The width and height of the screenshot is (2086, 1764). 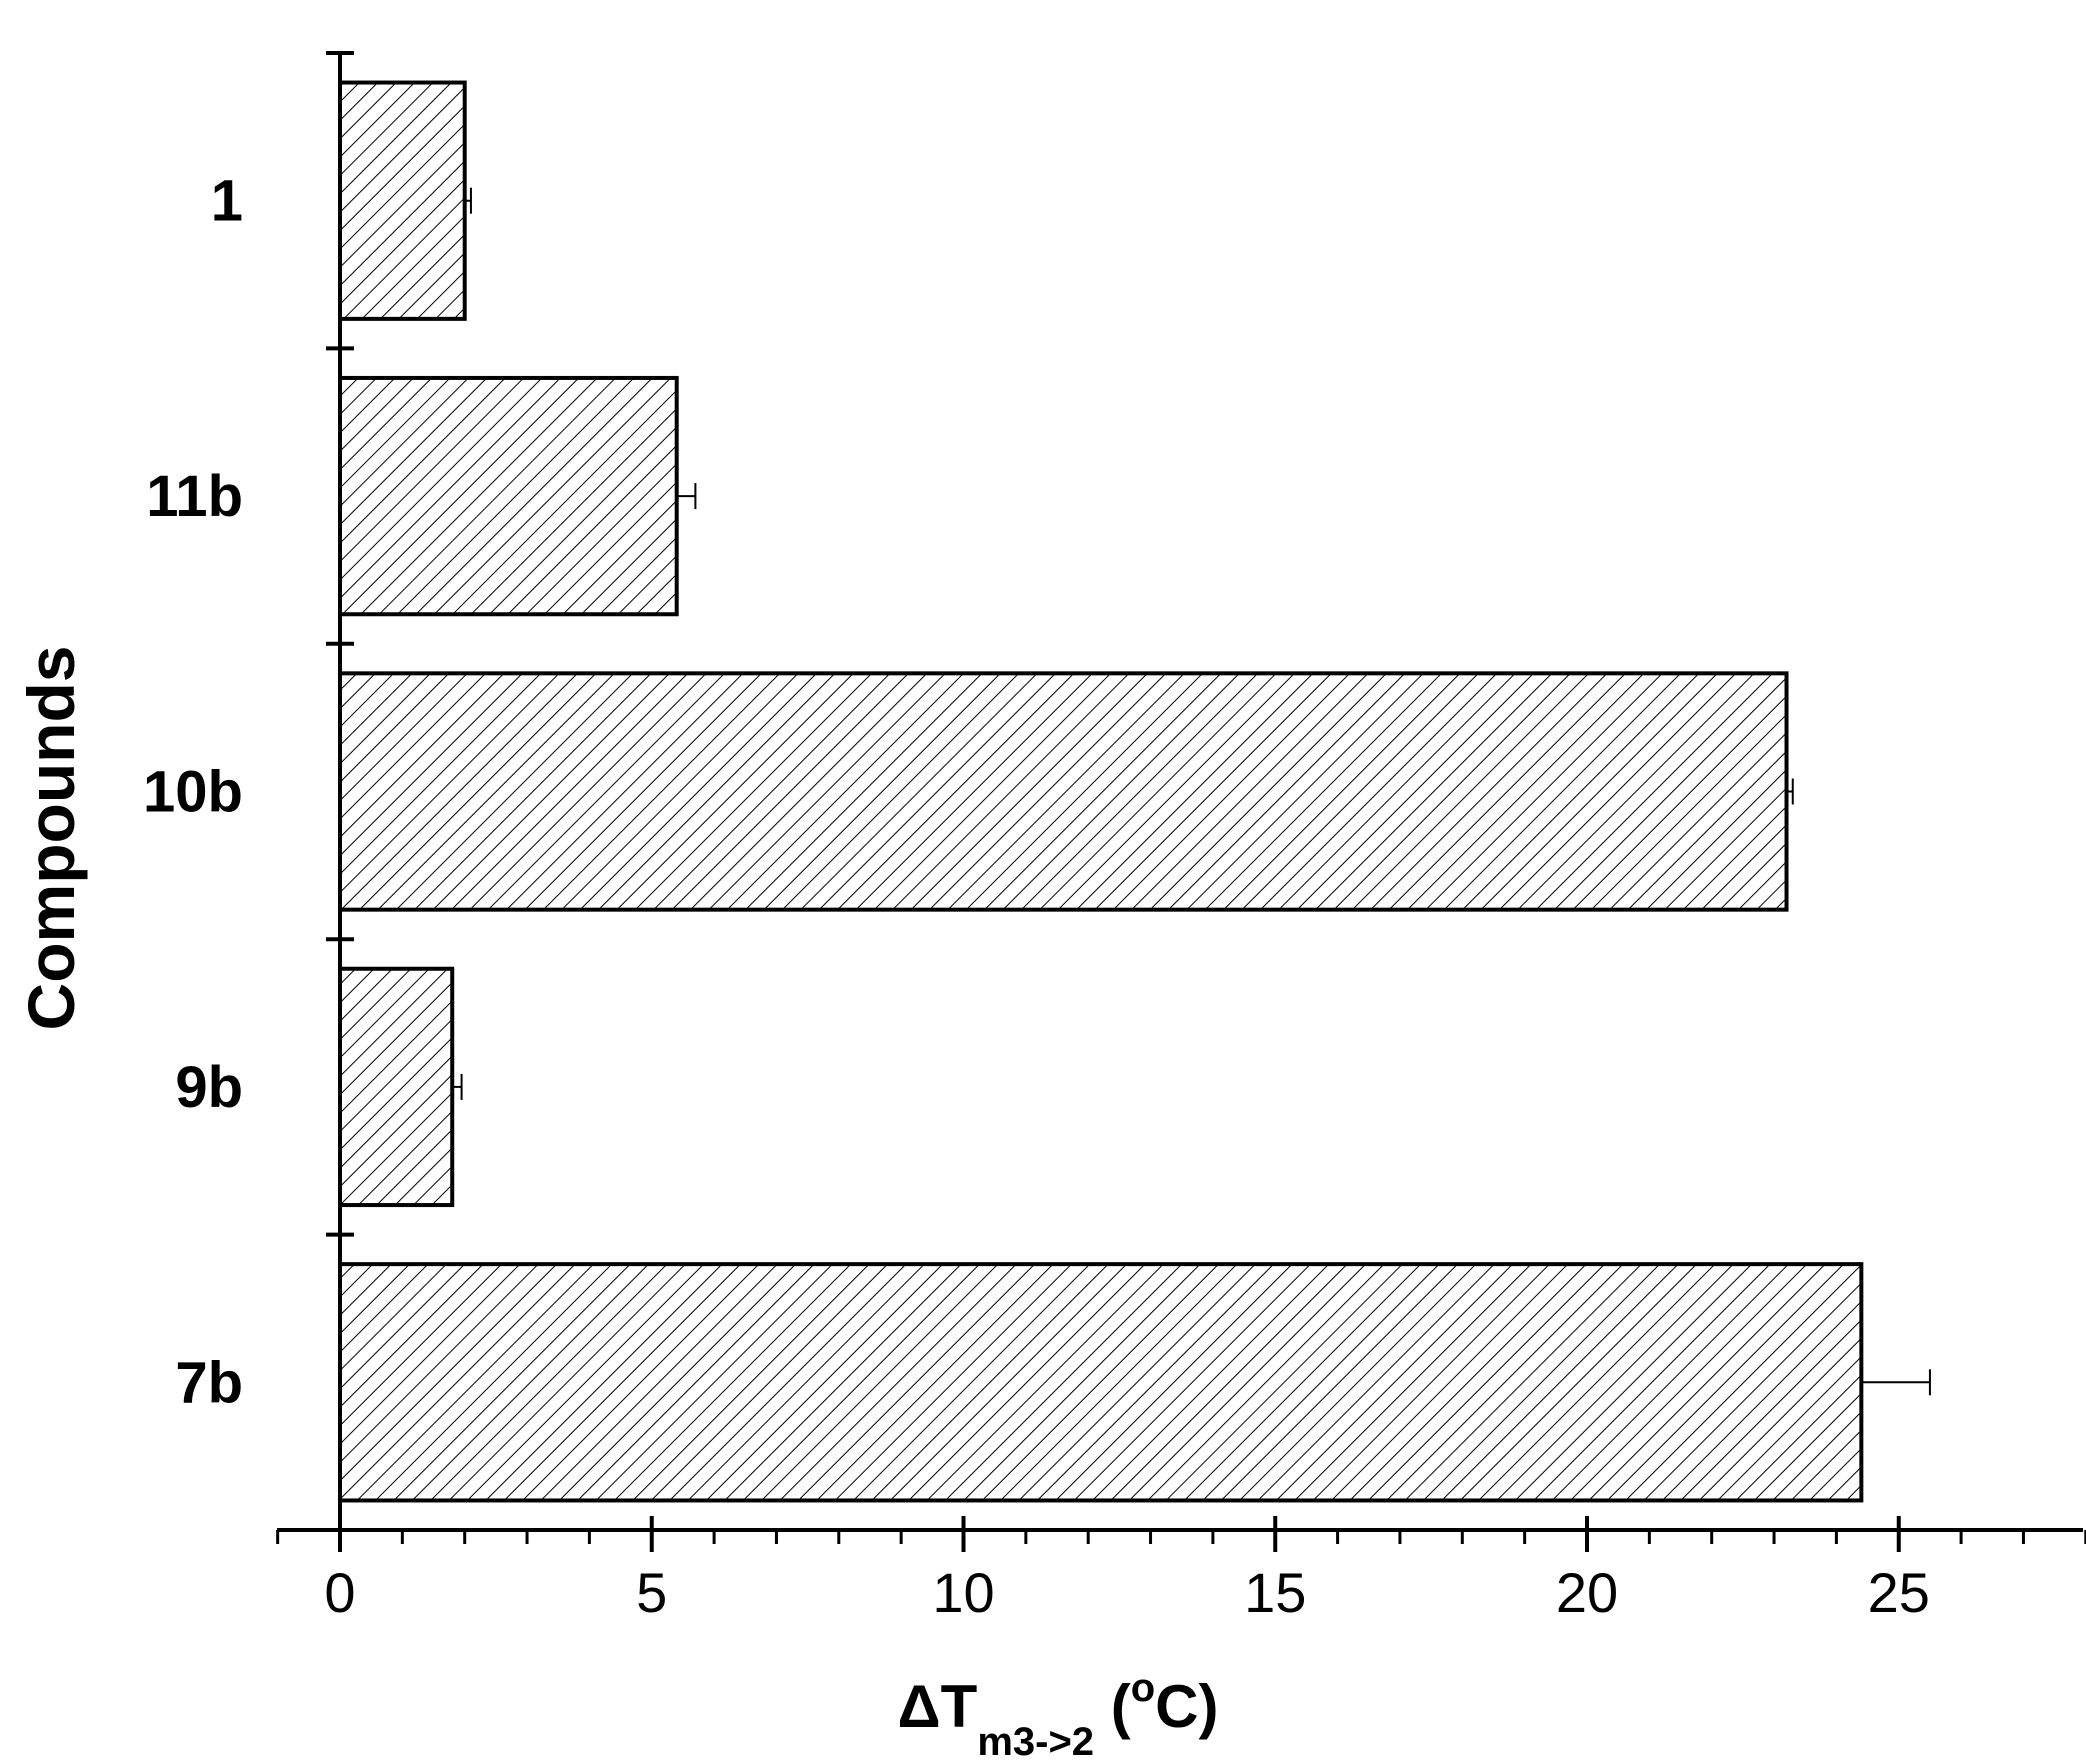 What do you see at coordinates (396, 1087) in the screenshot?
I see `bar-9b` at bounding box center [396, 1087].